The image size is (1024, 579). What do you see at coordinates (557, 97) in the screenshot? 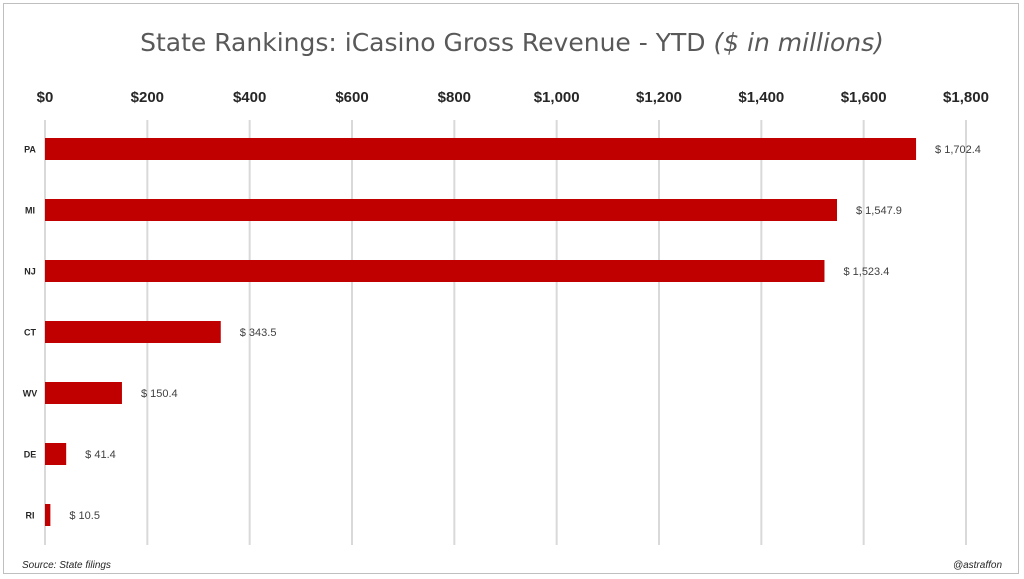
I see `x-tick-label: $1,000` at bounding box center [557, 97].